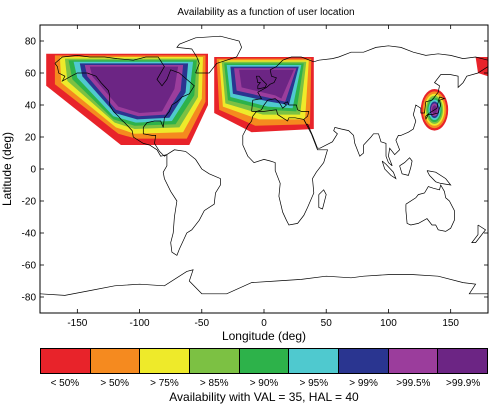 The width and height of the screenshot is (495, 408). Describe the element at coordinates (31, 138) in the screenshot. I see `y-tick-label: 20` at that location.